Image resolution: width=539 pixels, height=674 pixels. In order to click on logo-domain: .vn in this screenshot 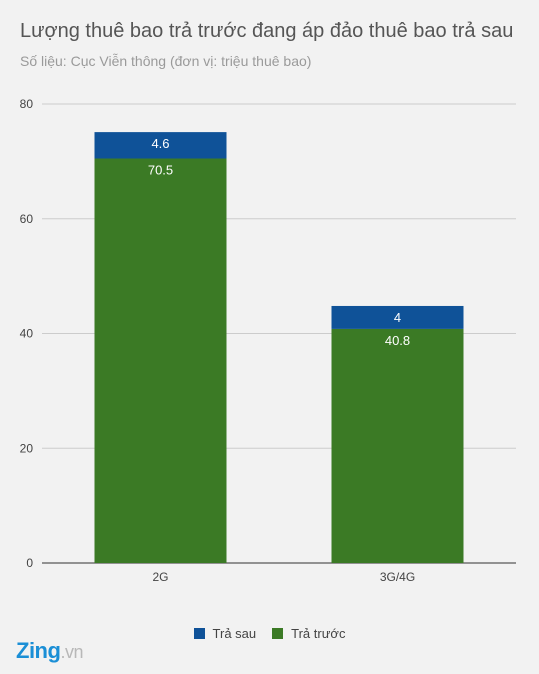, I will do `click(71, 652)`.